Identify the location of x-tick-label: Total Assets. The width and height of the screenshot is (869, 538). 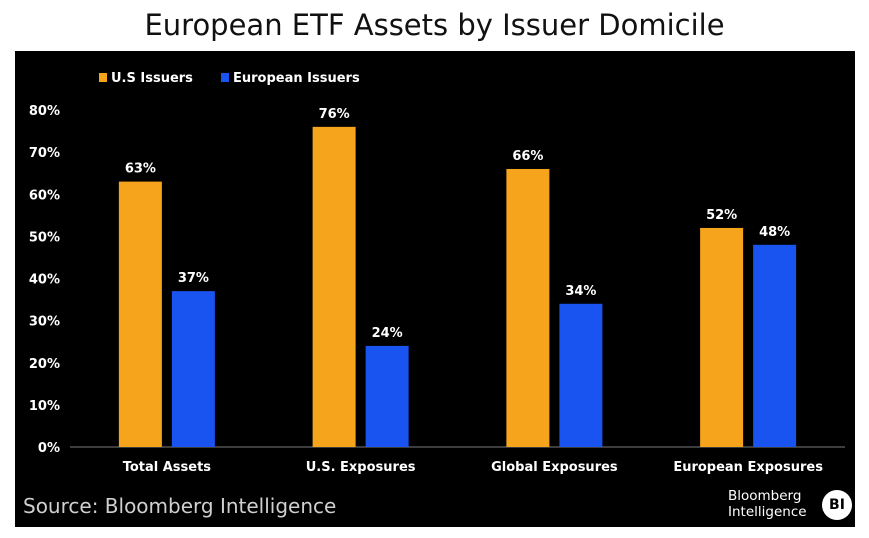
(167, 467).